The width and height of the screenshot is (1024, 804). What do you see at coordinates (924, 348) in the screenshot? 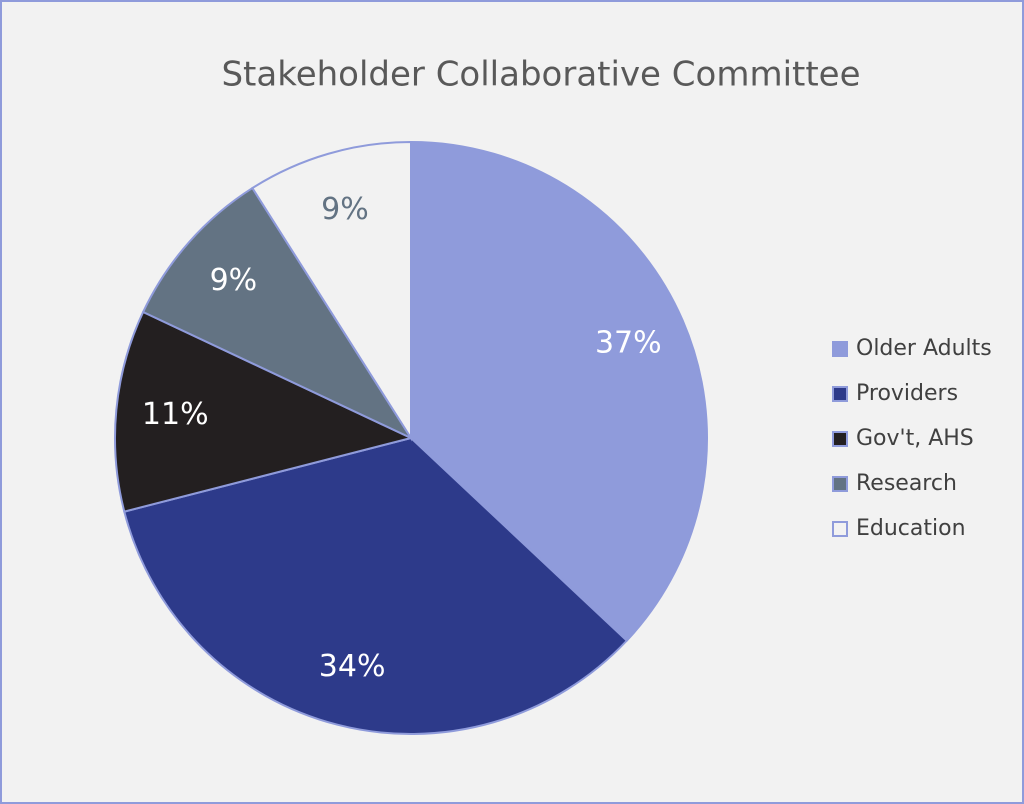
I see `legend-label: Older Adults` at bounding box center [924, 348].